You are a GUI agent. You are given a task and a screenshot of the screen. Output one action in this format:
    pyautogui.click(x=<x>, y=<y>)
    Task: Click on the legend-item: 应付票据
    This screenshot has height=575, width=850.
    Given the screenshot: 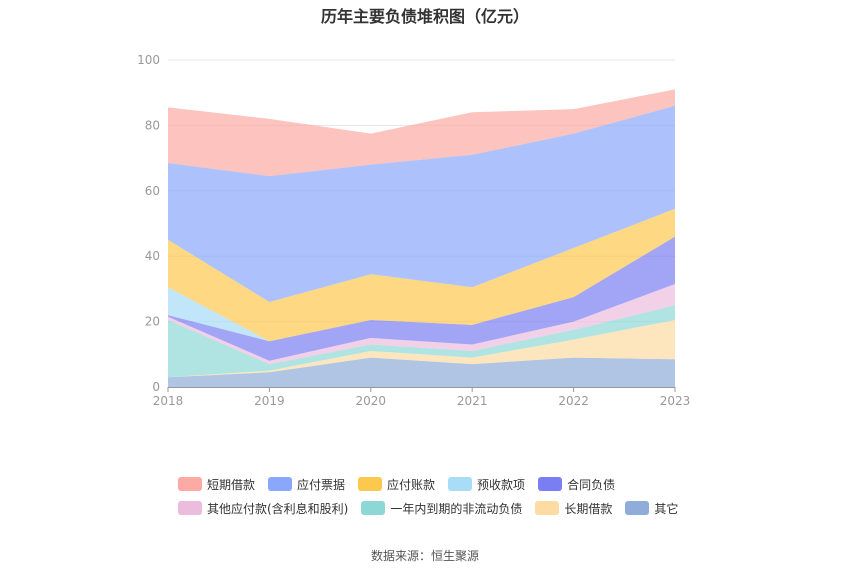 What is the action you would take?
    pyautogui.click(x=306, y=484)
    